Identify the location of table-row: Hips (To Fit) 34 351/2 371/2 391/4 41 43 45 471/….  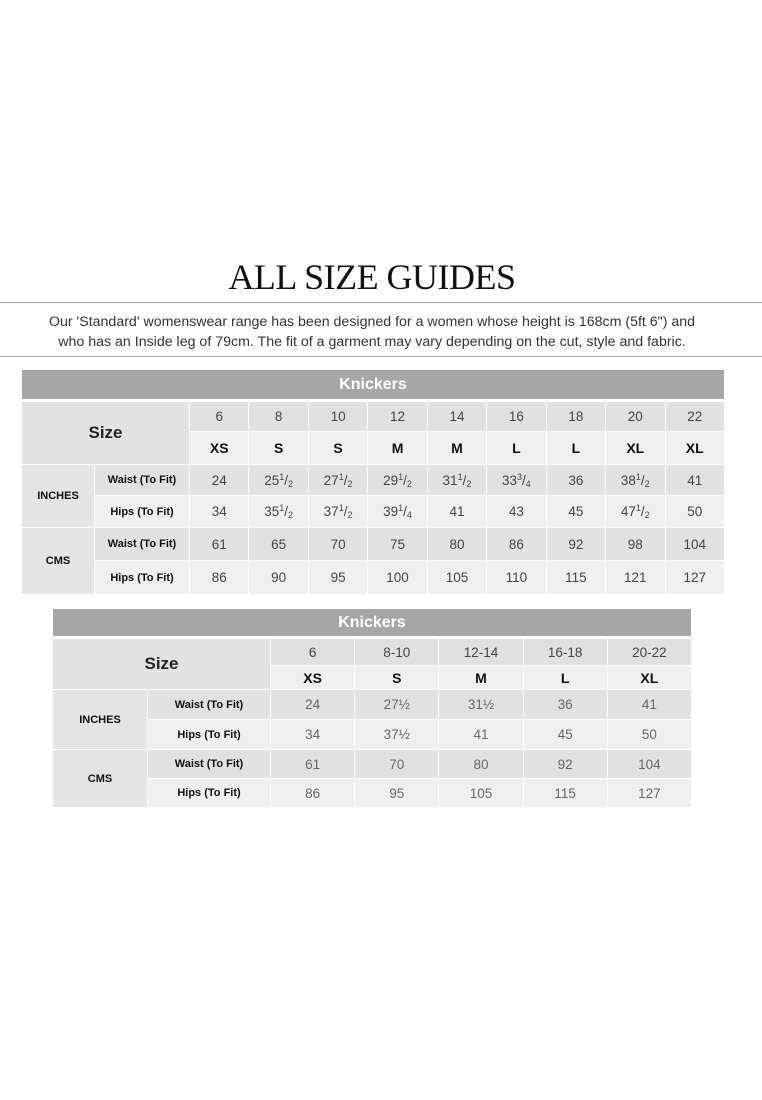
(373, 512).